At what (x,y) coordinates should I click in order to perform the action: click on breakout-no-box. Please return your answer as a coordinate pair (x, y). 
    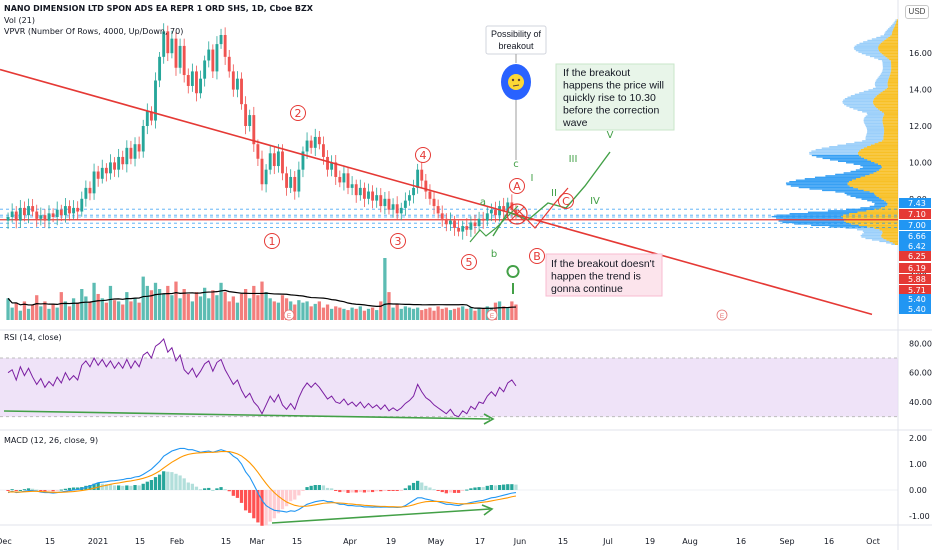
    Looking at the image, I should click on (604, 275).